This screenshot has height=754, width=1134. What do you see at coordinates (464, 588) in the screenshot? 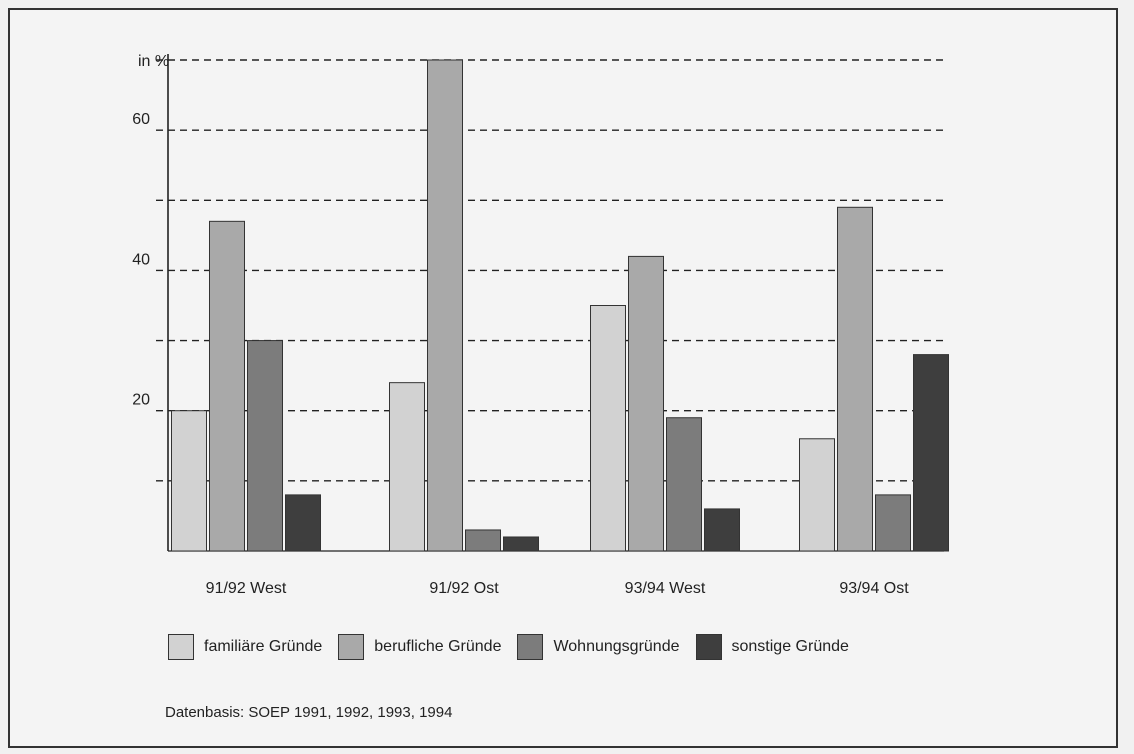
I see `x-category-label: 91/92 Ost` at bounding box center [464, 588].